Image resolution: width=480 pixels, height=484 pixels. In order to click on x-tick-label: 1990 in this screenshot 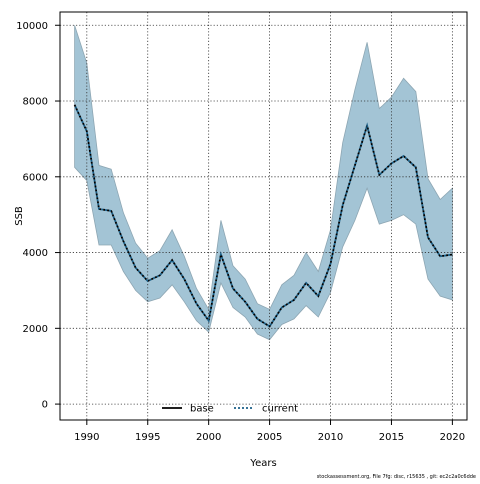, I will do `click(86, 437)`.